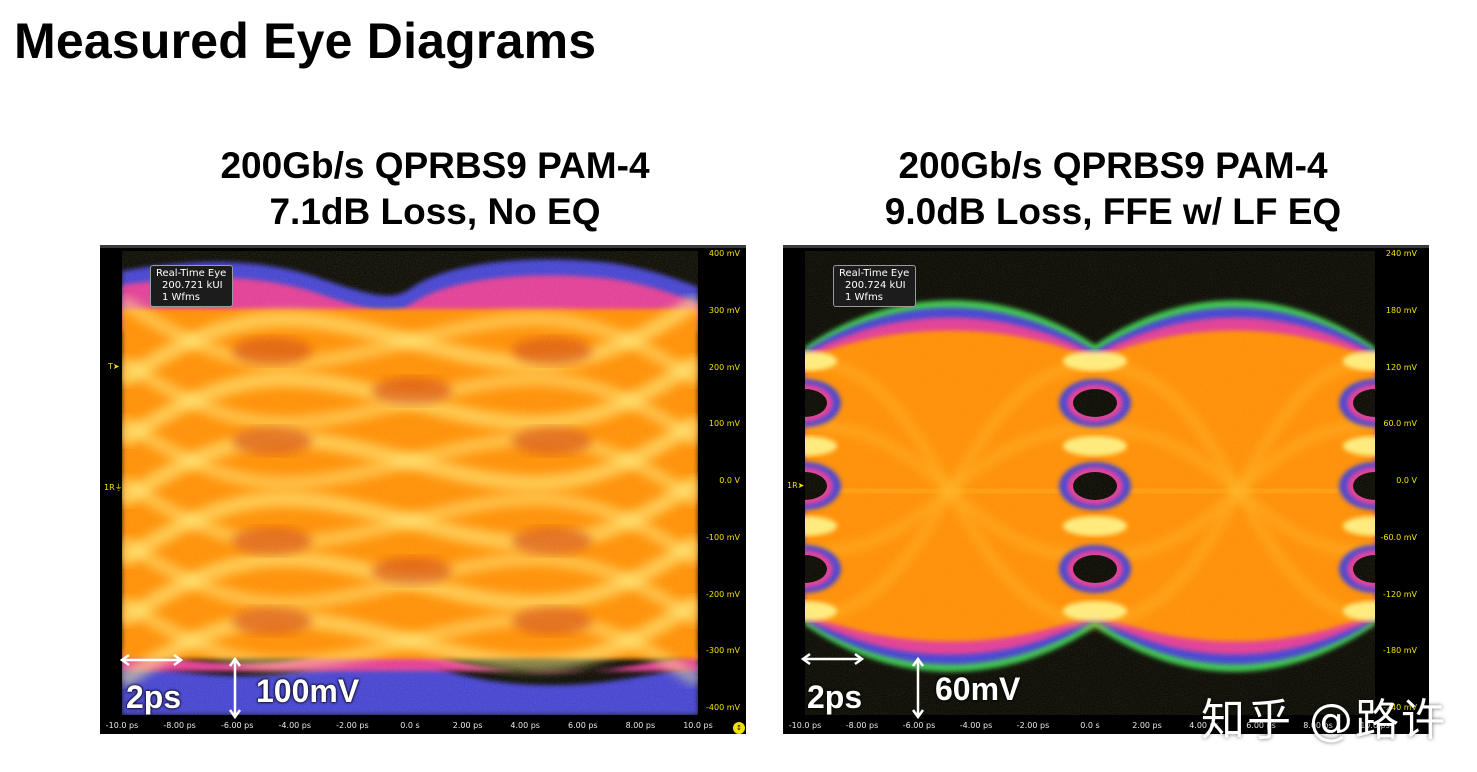 This screenshot has height=772, width=1477. Describe the element at coordinates (724, 310) in the screenshot. I see `y-tick-label: 300 mV` at that location.